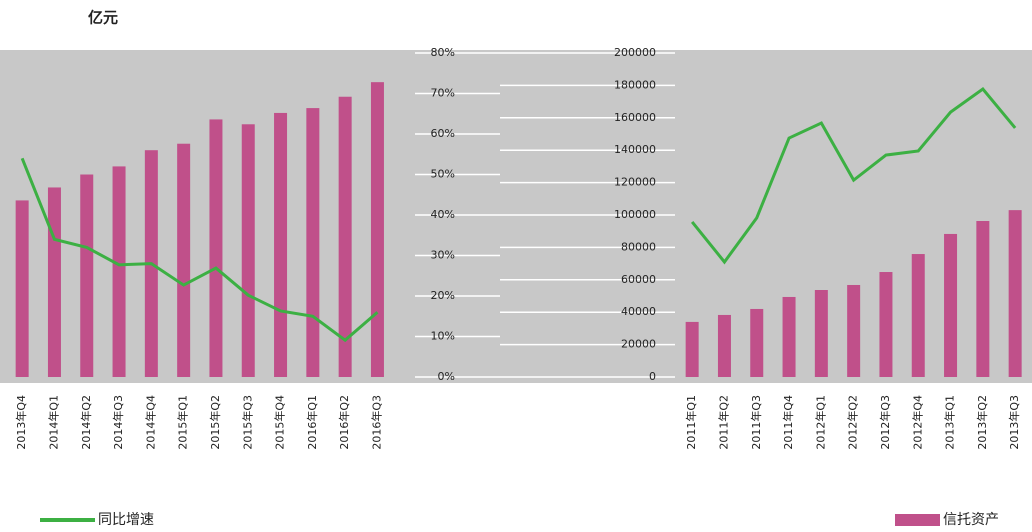  I want to click on y2-tick-label: 60%, so click(443, 133).